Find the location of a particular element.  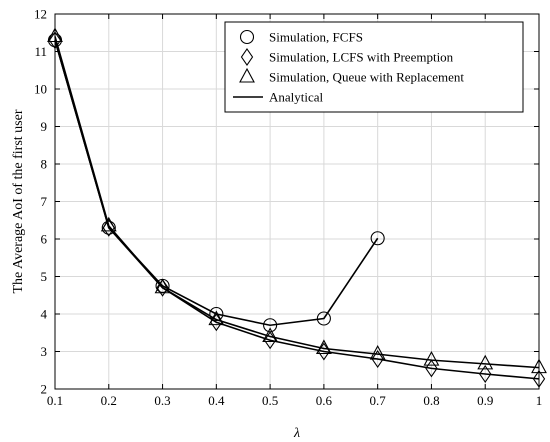

y-tick-label: 12 is located at coordinates (40, 14).